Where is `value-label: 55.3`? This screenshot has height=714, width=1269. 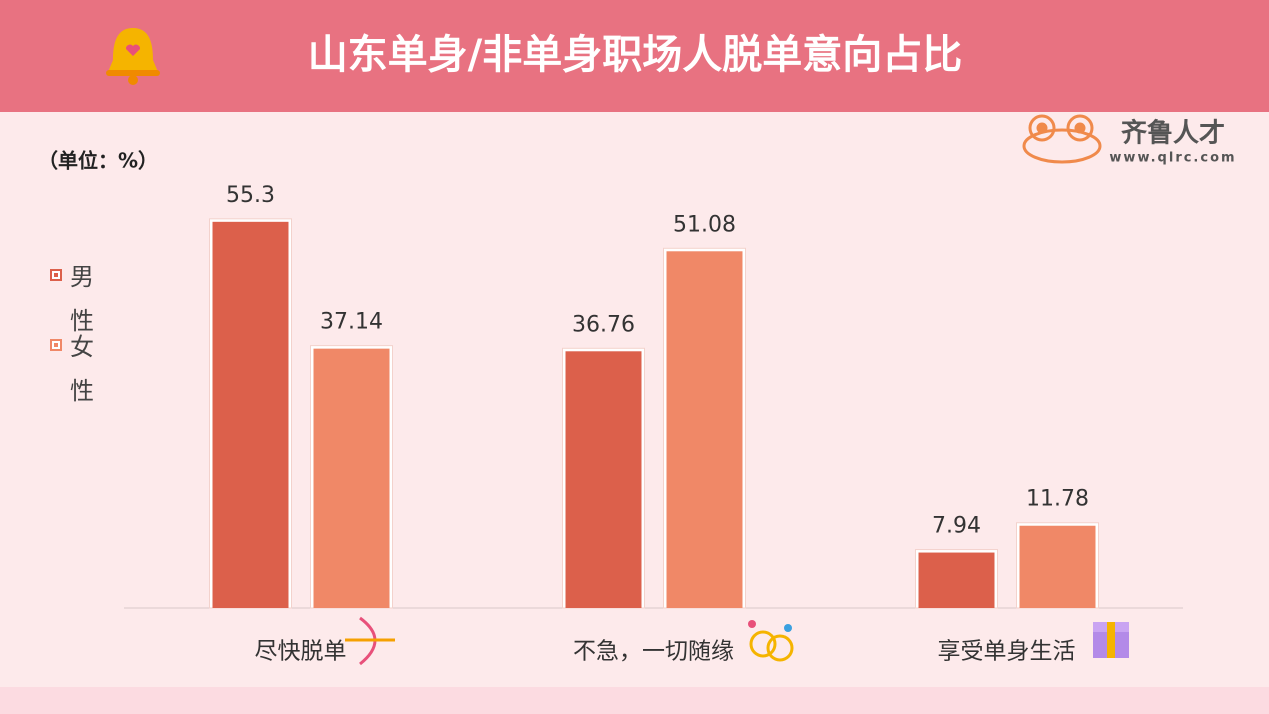 value-label: 55.3 is located at coordinates (250, 195).